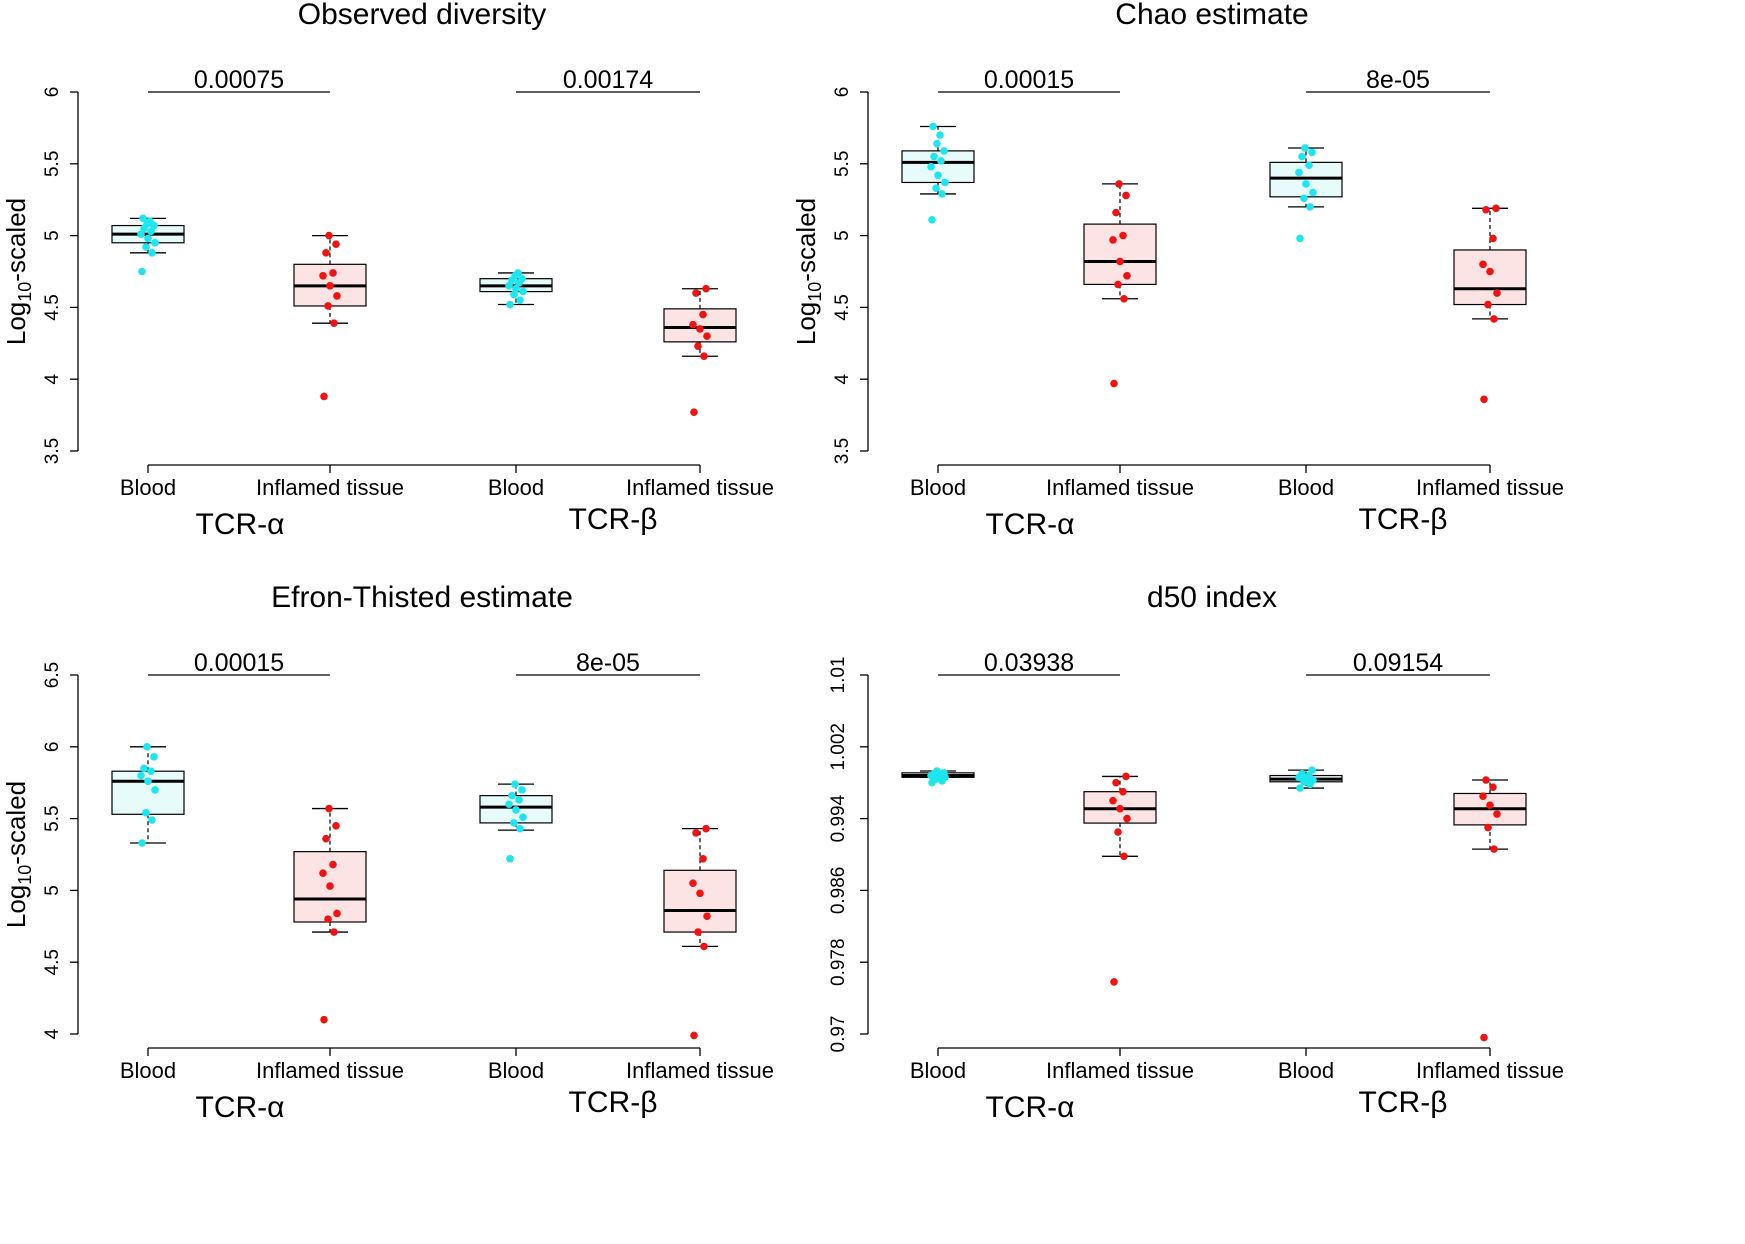 The width and height of the screenshot is (1745, 1244). Describe the element at coordinates (1212, 597) in the screenshot. I see `chart-title: d50 index` at that location.